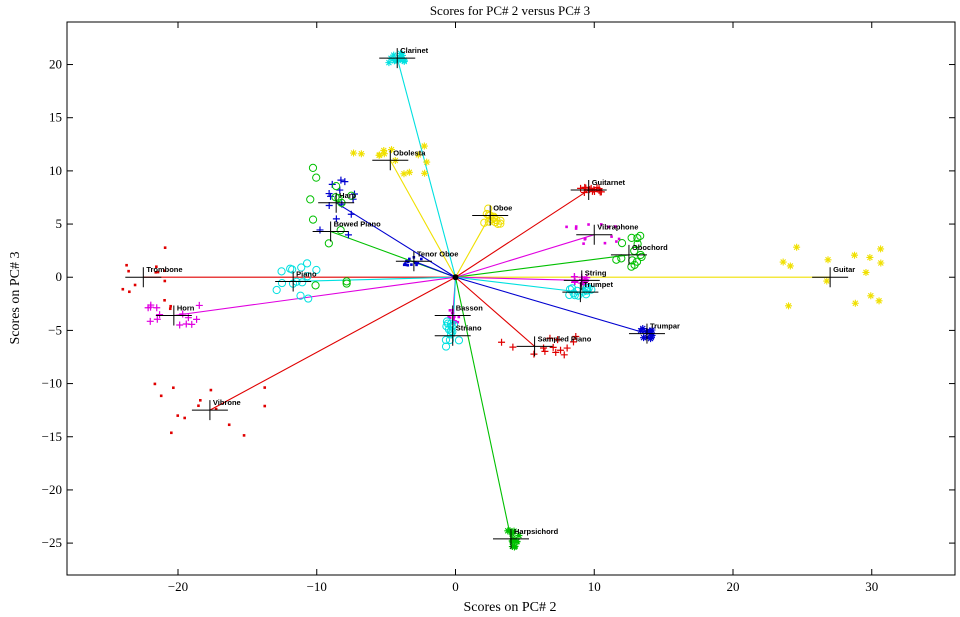  Describe the element at coordinates (422, 218) in the screenshot. I see `loading-line-obolesta` at that location.